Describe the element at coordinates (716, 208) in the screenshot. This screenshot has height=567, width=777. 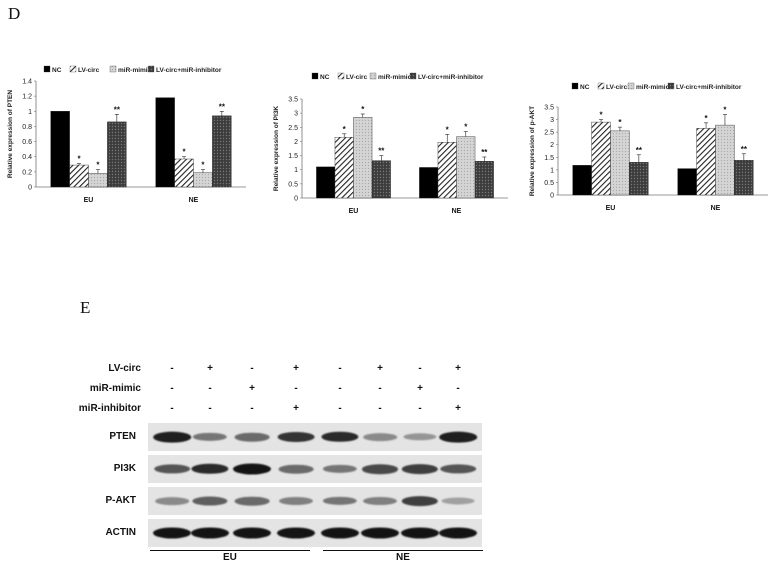
I see `x-category-label: NE` at that location.